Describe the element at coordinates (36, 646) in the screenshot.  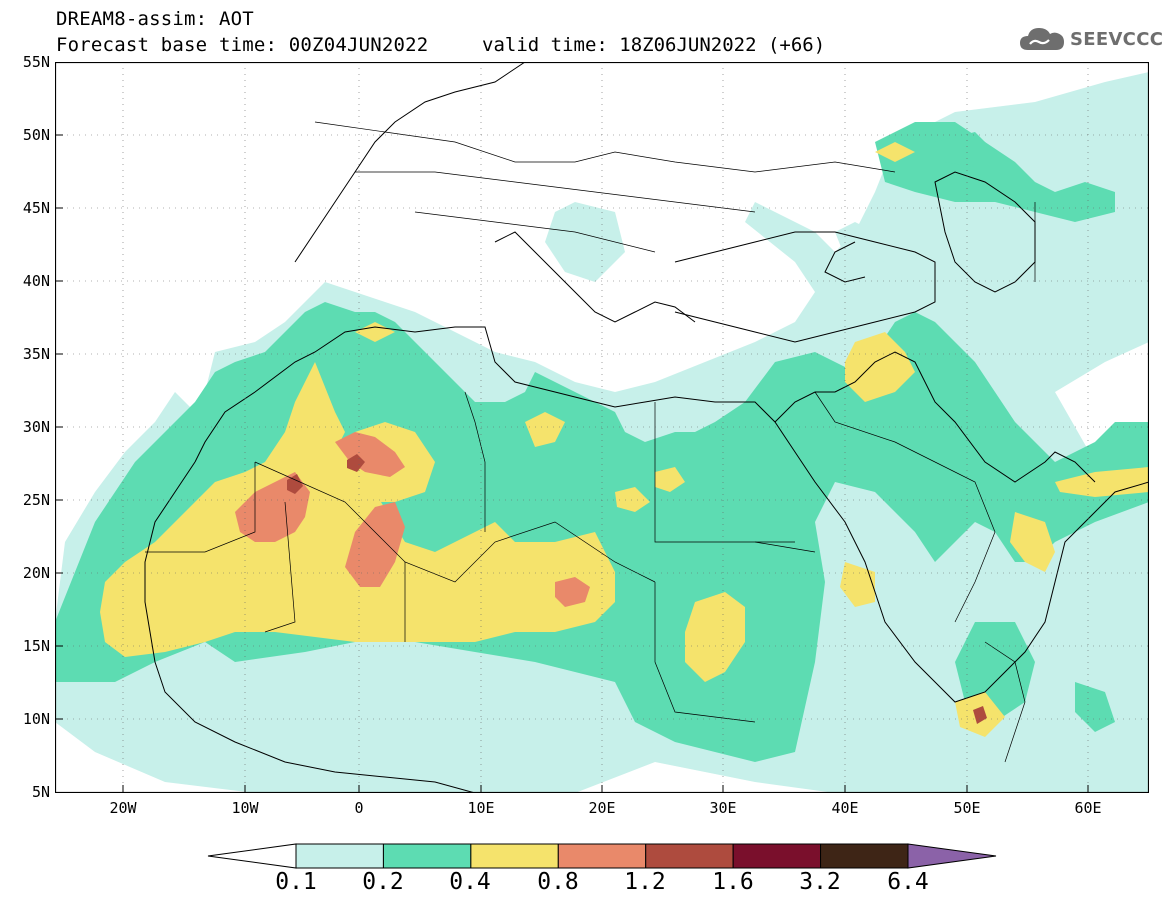
I see `lat-label: 15N` at that location.